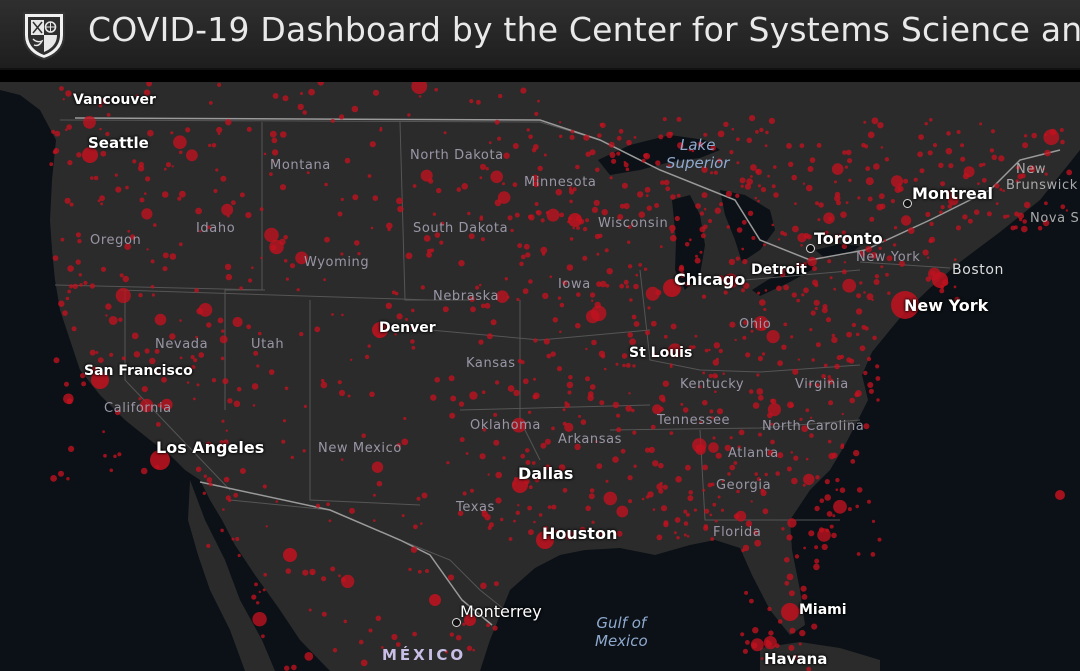 This screenshot has width=1080, height=671. I want to click on state-label: Montana, so click(300, 165).